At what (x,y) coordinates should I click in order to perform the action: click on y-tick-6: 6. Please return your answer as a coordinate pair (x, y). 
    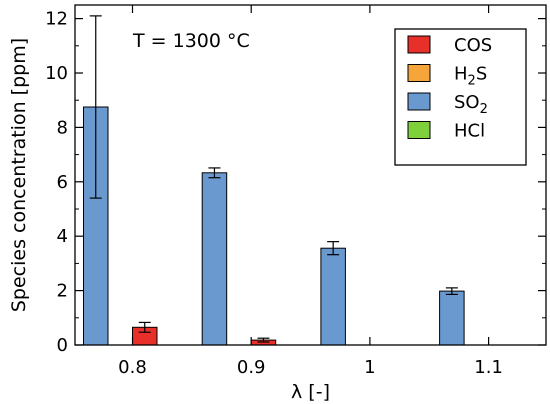
    Looking at the image, I should click on (301, 182).